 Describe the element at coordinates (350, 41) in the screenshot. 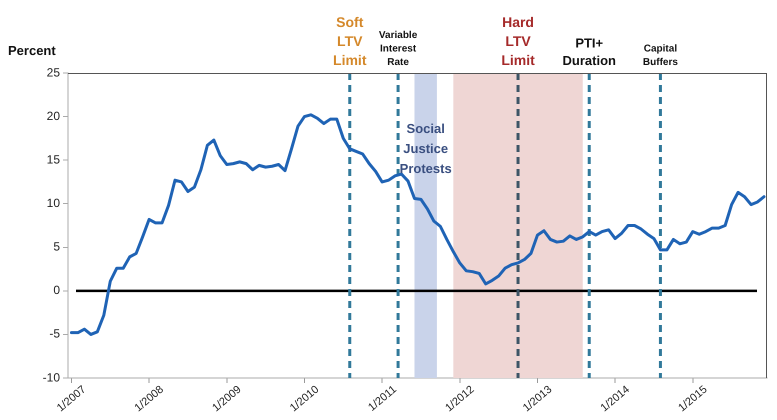

I see `ref-line-label: Soft LTV Limit` at that location.